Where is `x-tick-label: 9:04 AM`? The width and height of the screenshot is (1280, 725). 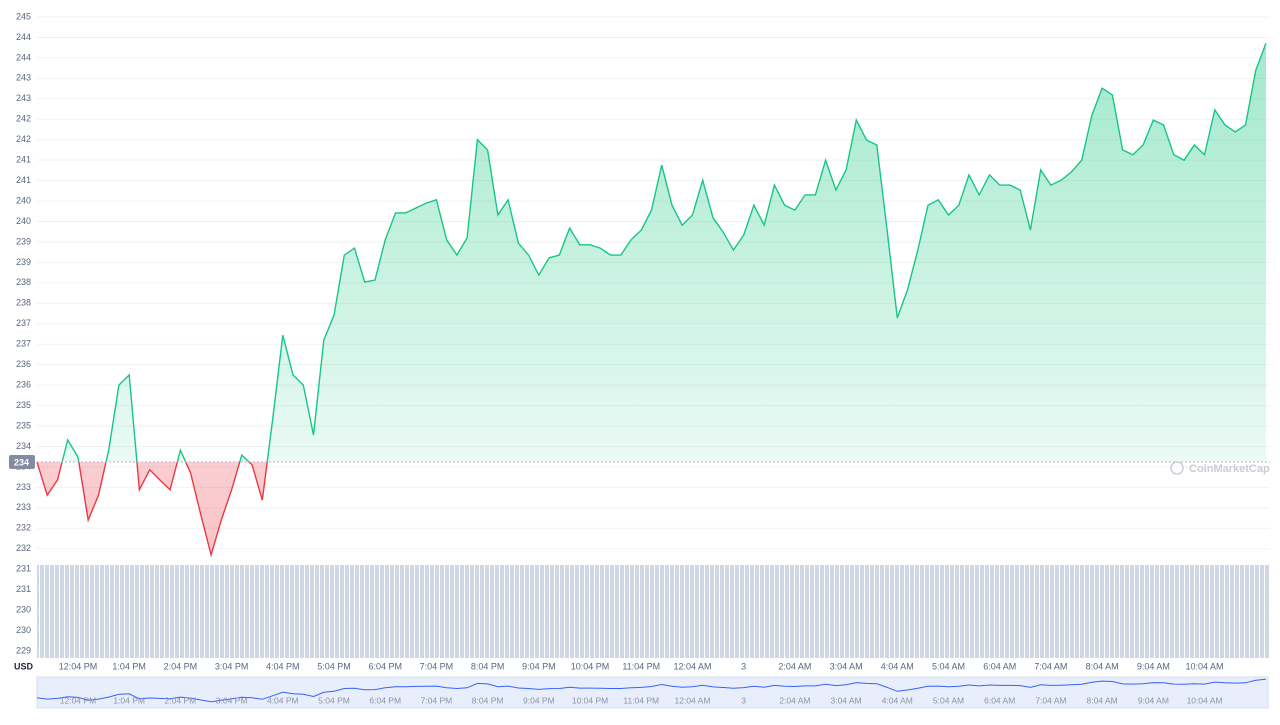
x-tick-label: 9:04 AM is located at coordinates (1153, 666).